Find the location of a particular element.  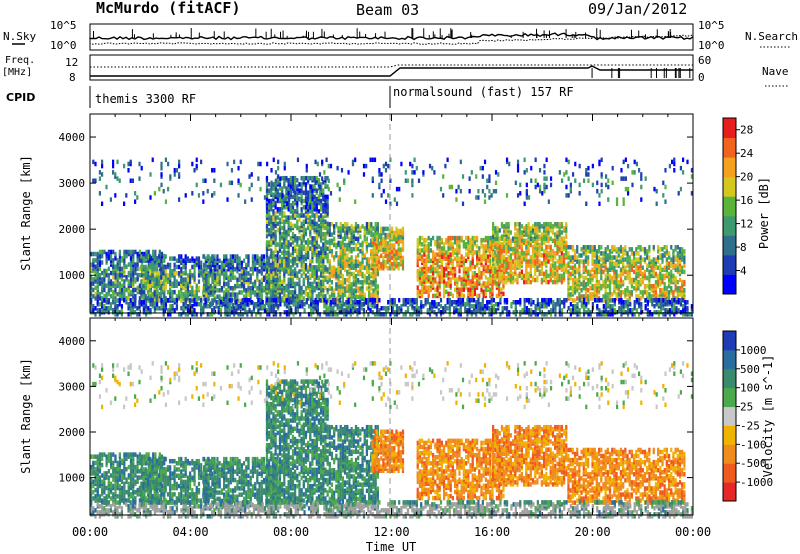

frequency-traces is located at coordinates (391, 71).